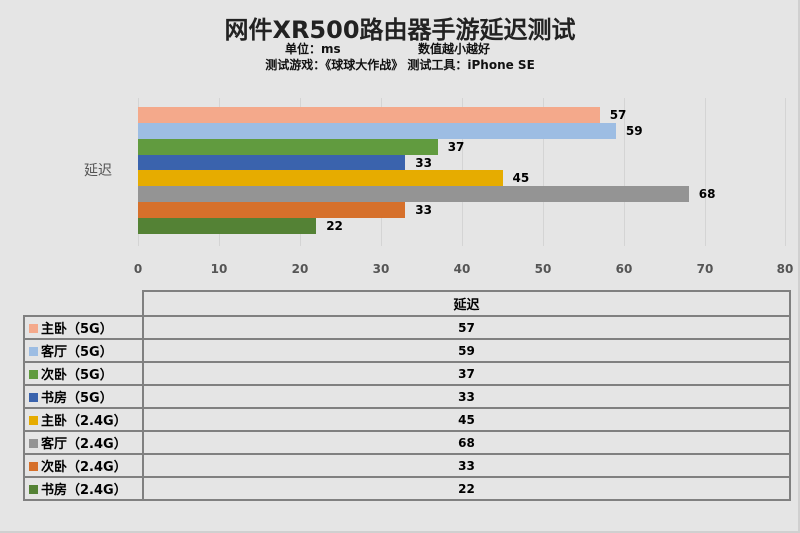 The height and width of the screenshot is (533, 800). Describe the element at coordinates (618, 115) in the screenshot. I see `bar-value: 57` at that location.